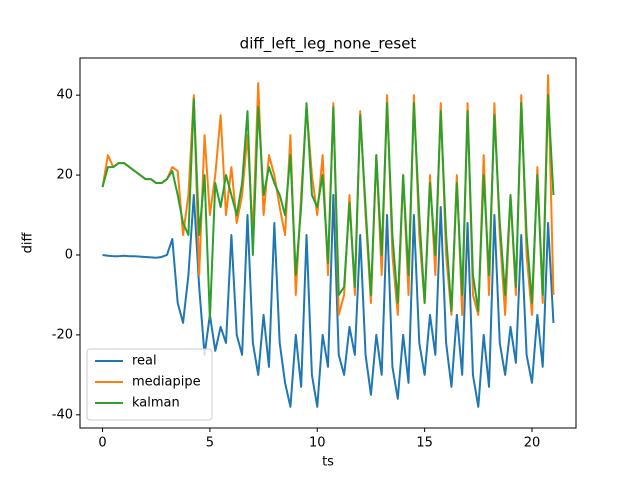 This screenshot has height=480, width=640. What do you see at coordinates (424, 443) in the screenshot?
I see `x-tick-label: 15` at bounding box center [424, 443].